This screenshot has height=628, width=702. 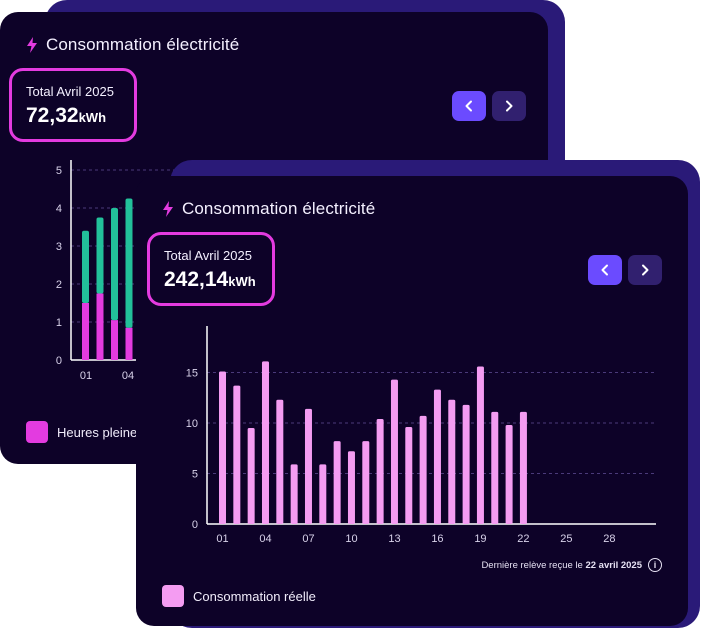 I want to click on back-card-header: Consommation électricité, so click(x=132, y=45).